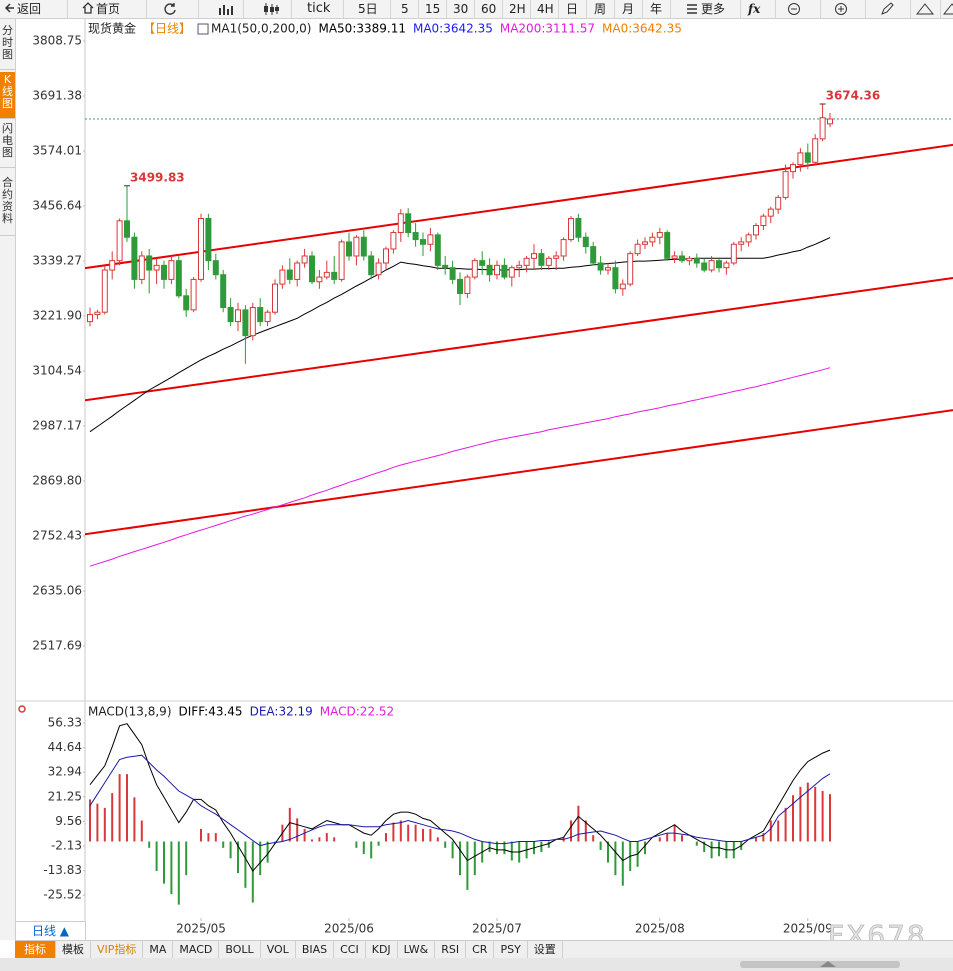 The height and width of the screenshot is (971, 953). Describe the element at coordinates (50, 931) in the screenshot. I see `period-selector: 日线 ▲` at that location.